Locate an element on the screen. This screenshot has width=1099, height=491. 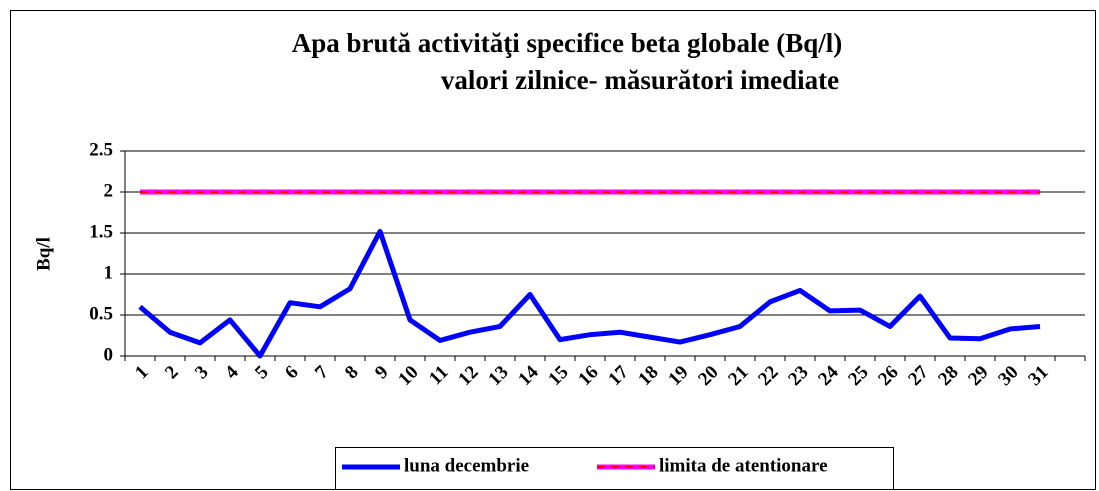
chart-subtitle: valori zilnice- măsurători imediate is located at coordinates (640, 80).